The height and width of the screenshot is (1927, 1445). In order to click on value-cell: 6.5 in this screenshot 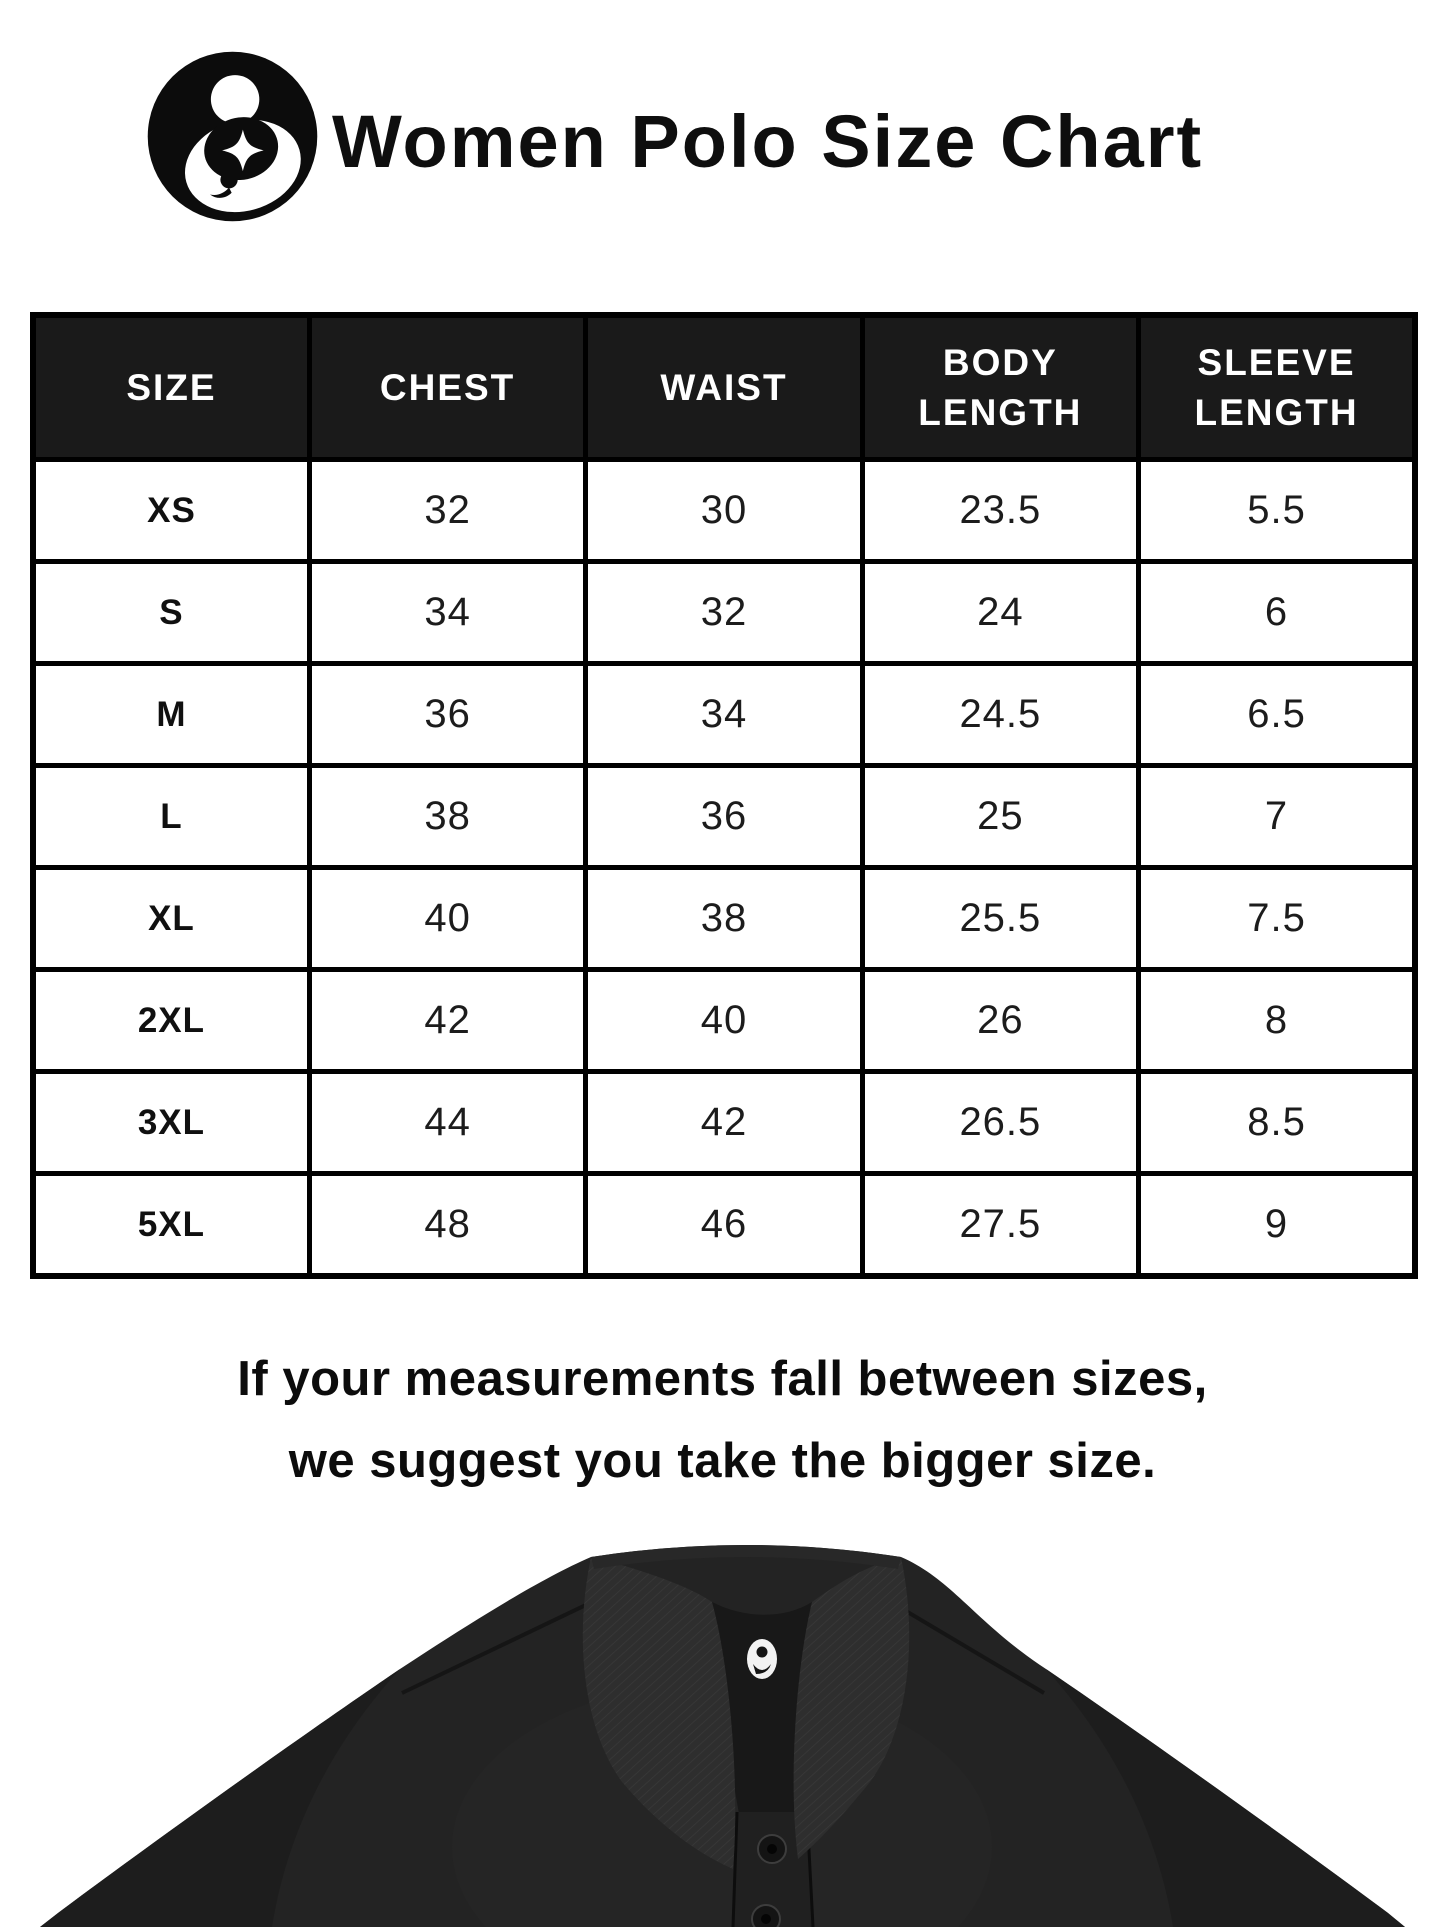, I will do `click(1277, 714)`.